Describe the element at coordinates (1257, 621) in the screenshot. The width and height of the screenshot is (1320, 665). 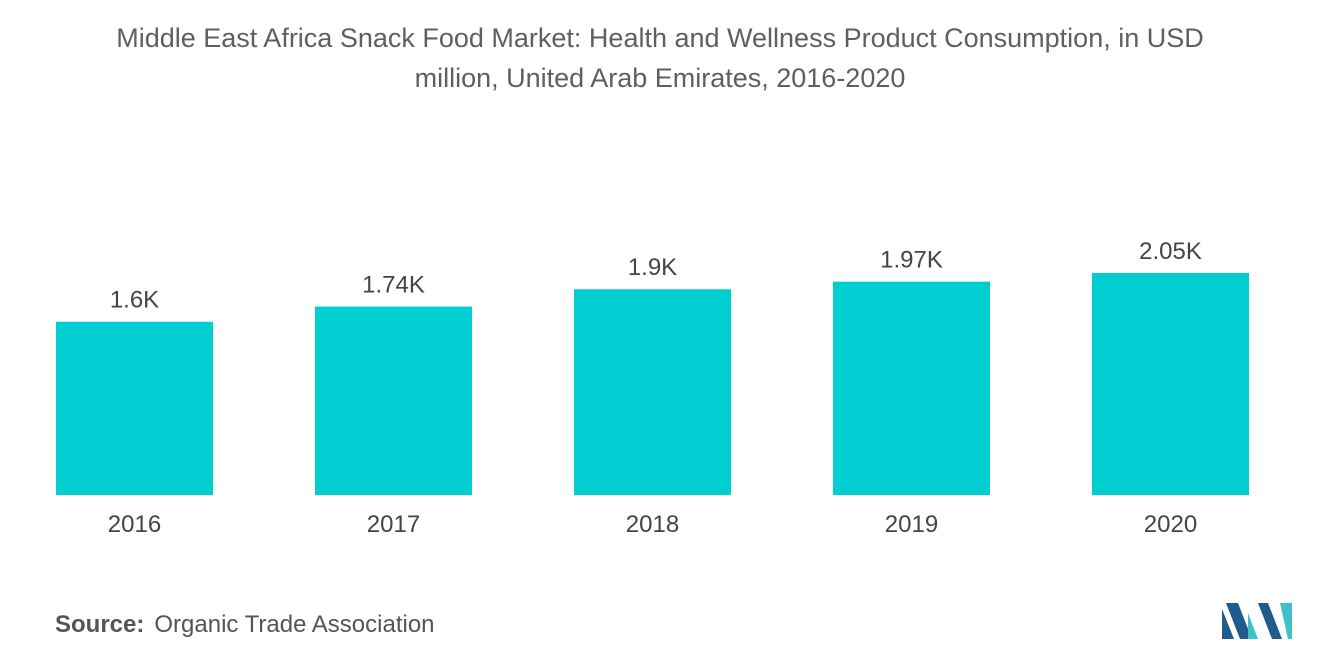
I see `mordor-intelligence-logo-icon` at that location.